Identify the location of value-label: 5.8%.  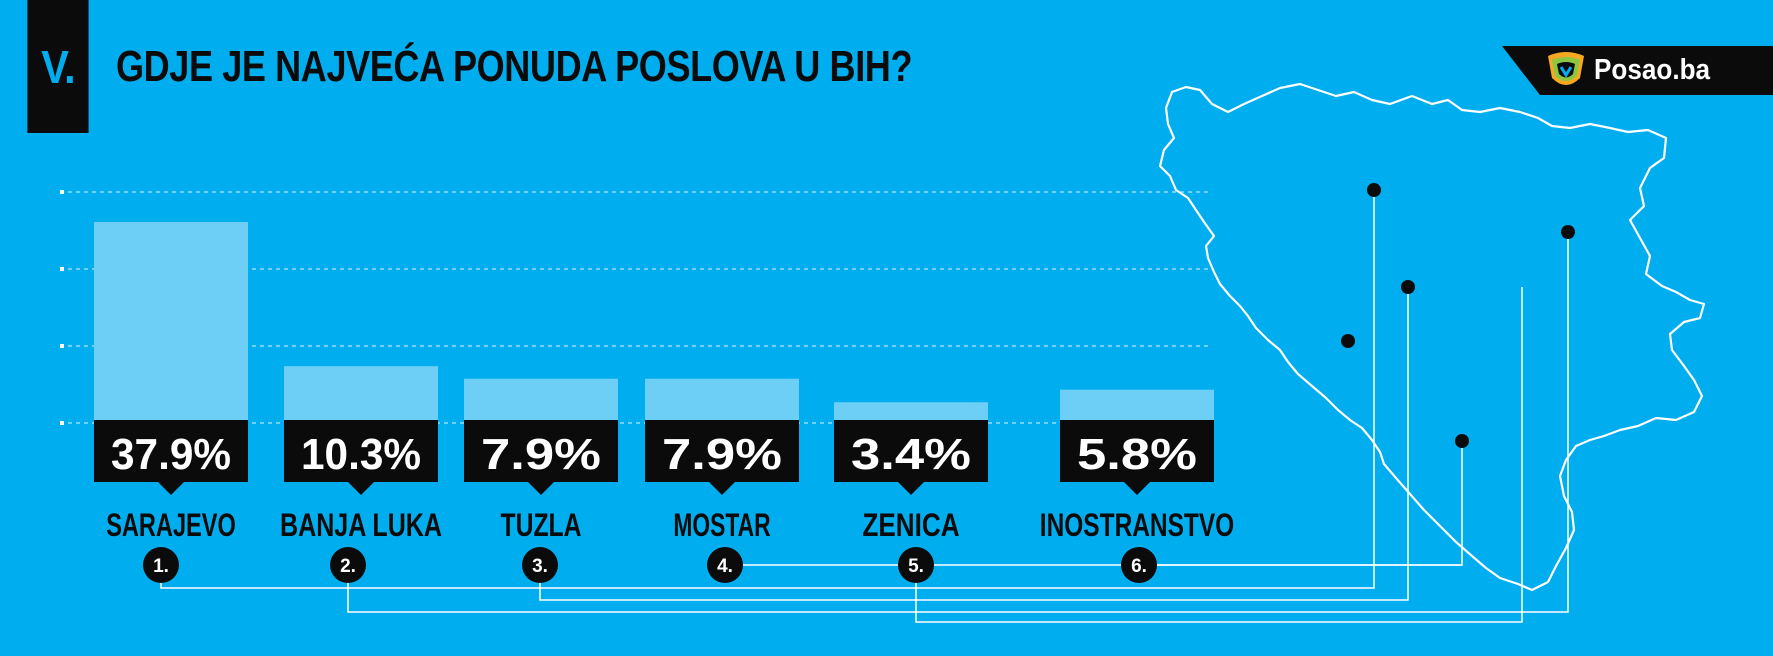
(1137, 454).